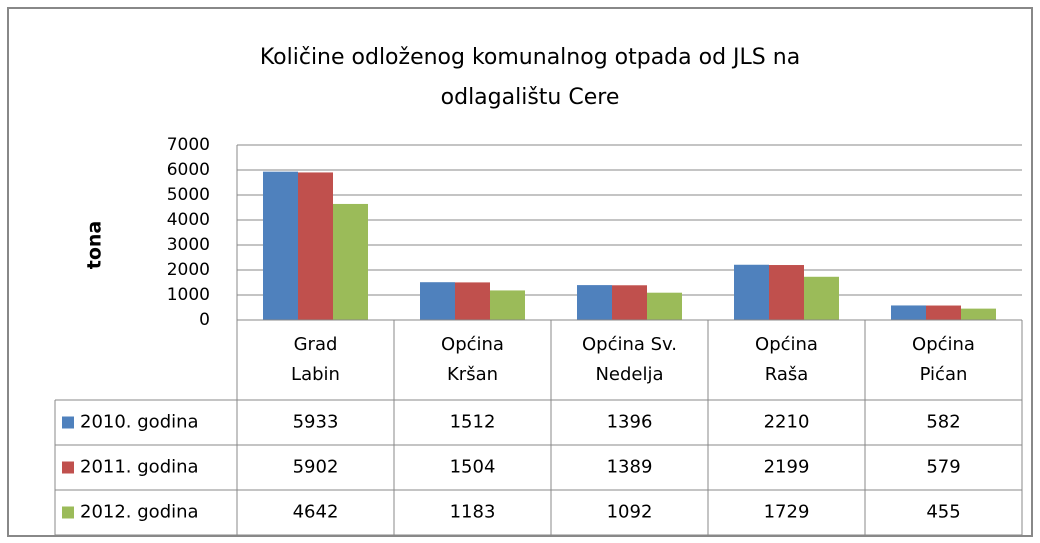 The width and height of the screenshot is (1040, 543). What do you see at coordinates (943, 512) in the screenshot?
I see `table-value: 455` at bounding box center [943, 512].